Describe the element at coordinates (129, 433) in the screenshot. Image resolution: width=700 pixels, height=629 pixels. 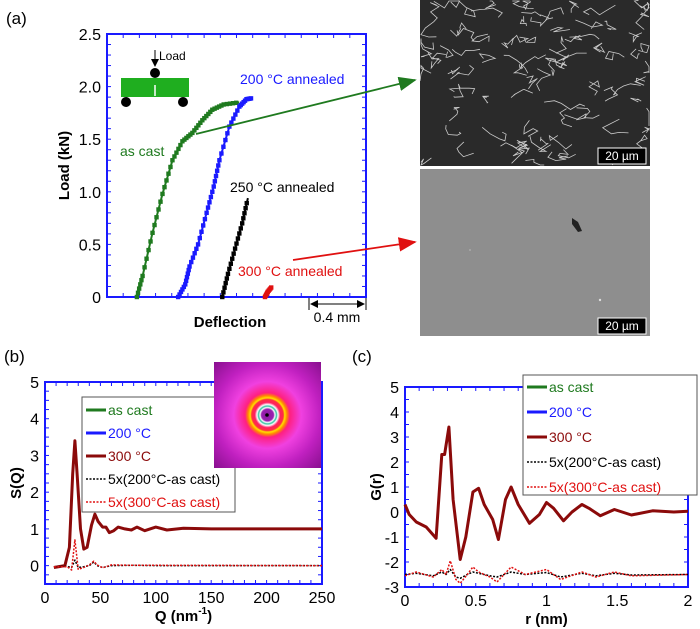
I see `legend-entry: 200 °C` at that location.